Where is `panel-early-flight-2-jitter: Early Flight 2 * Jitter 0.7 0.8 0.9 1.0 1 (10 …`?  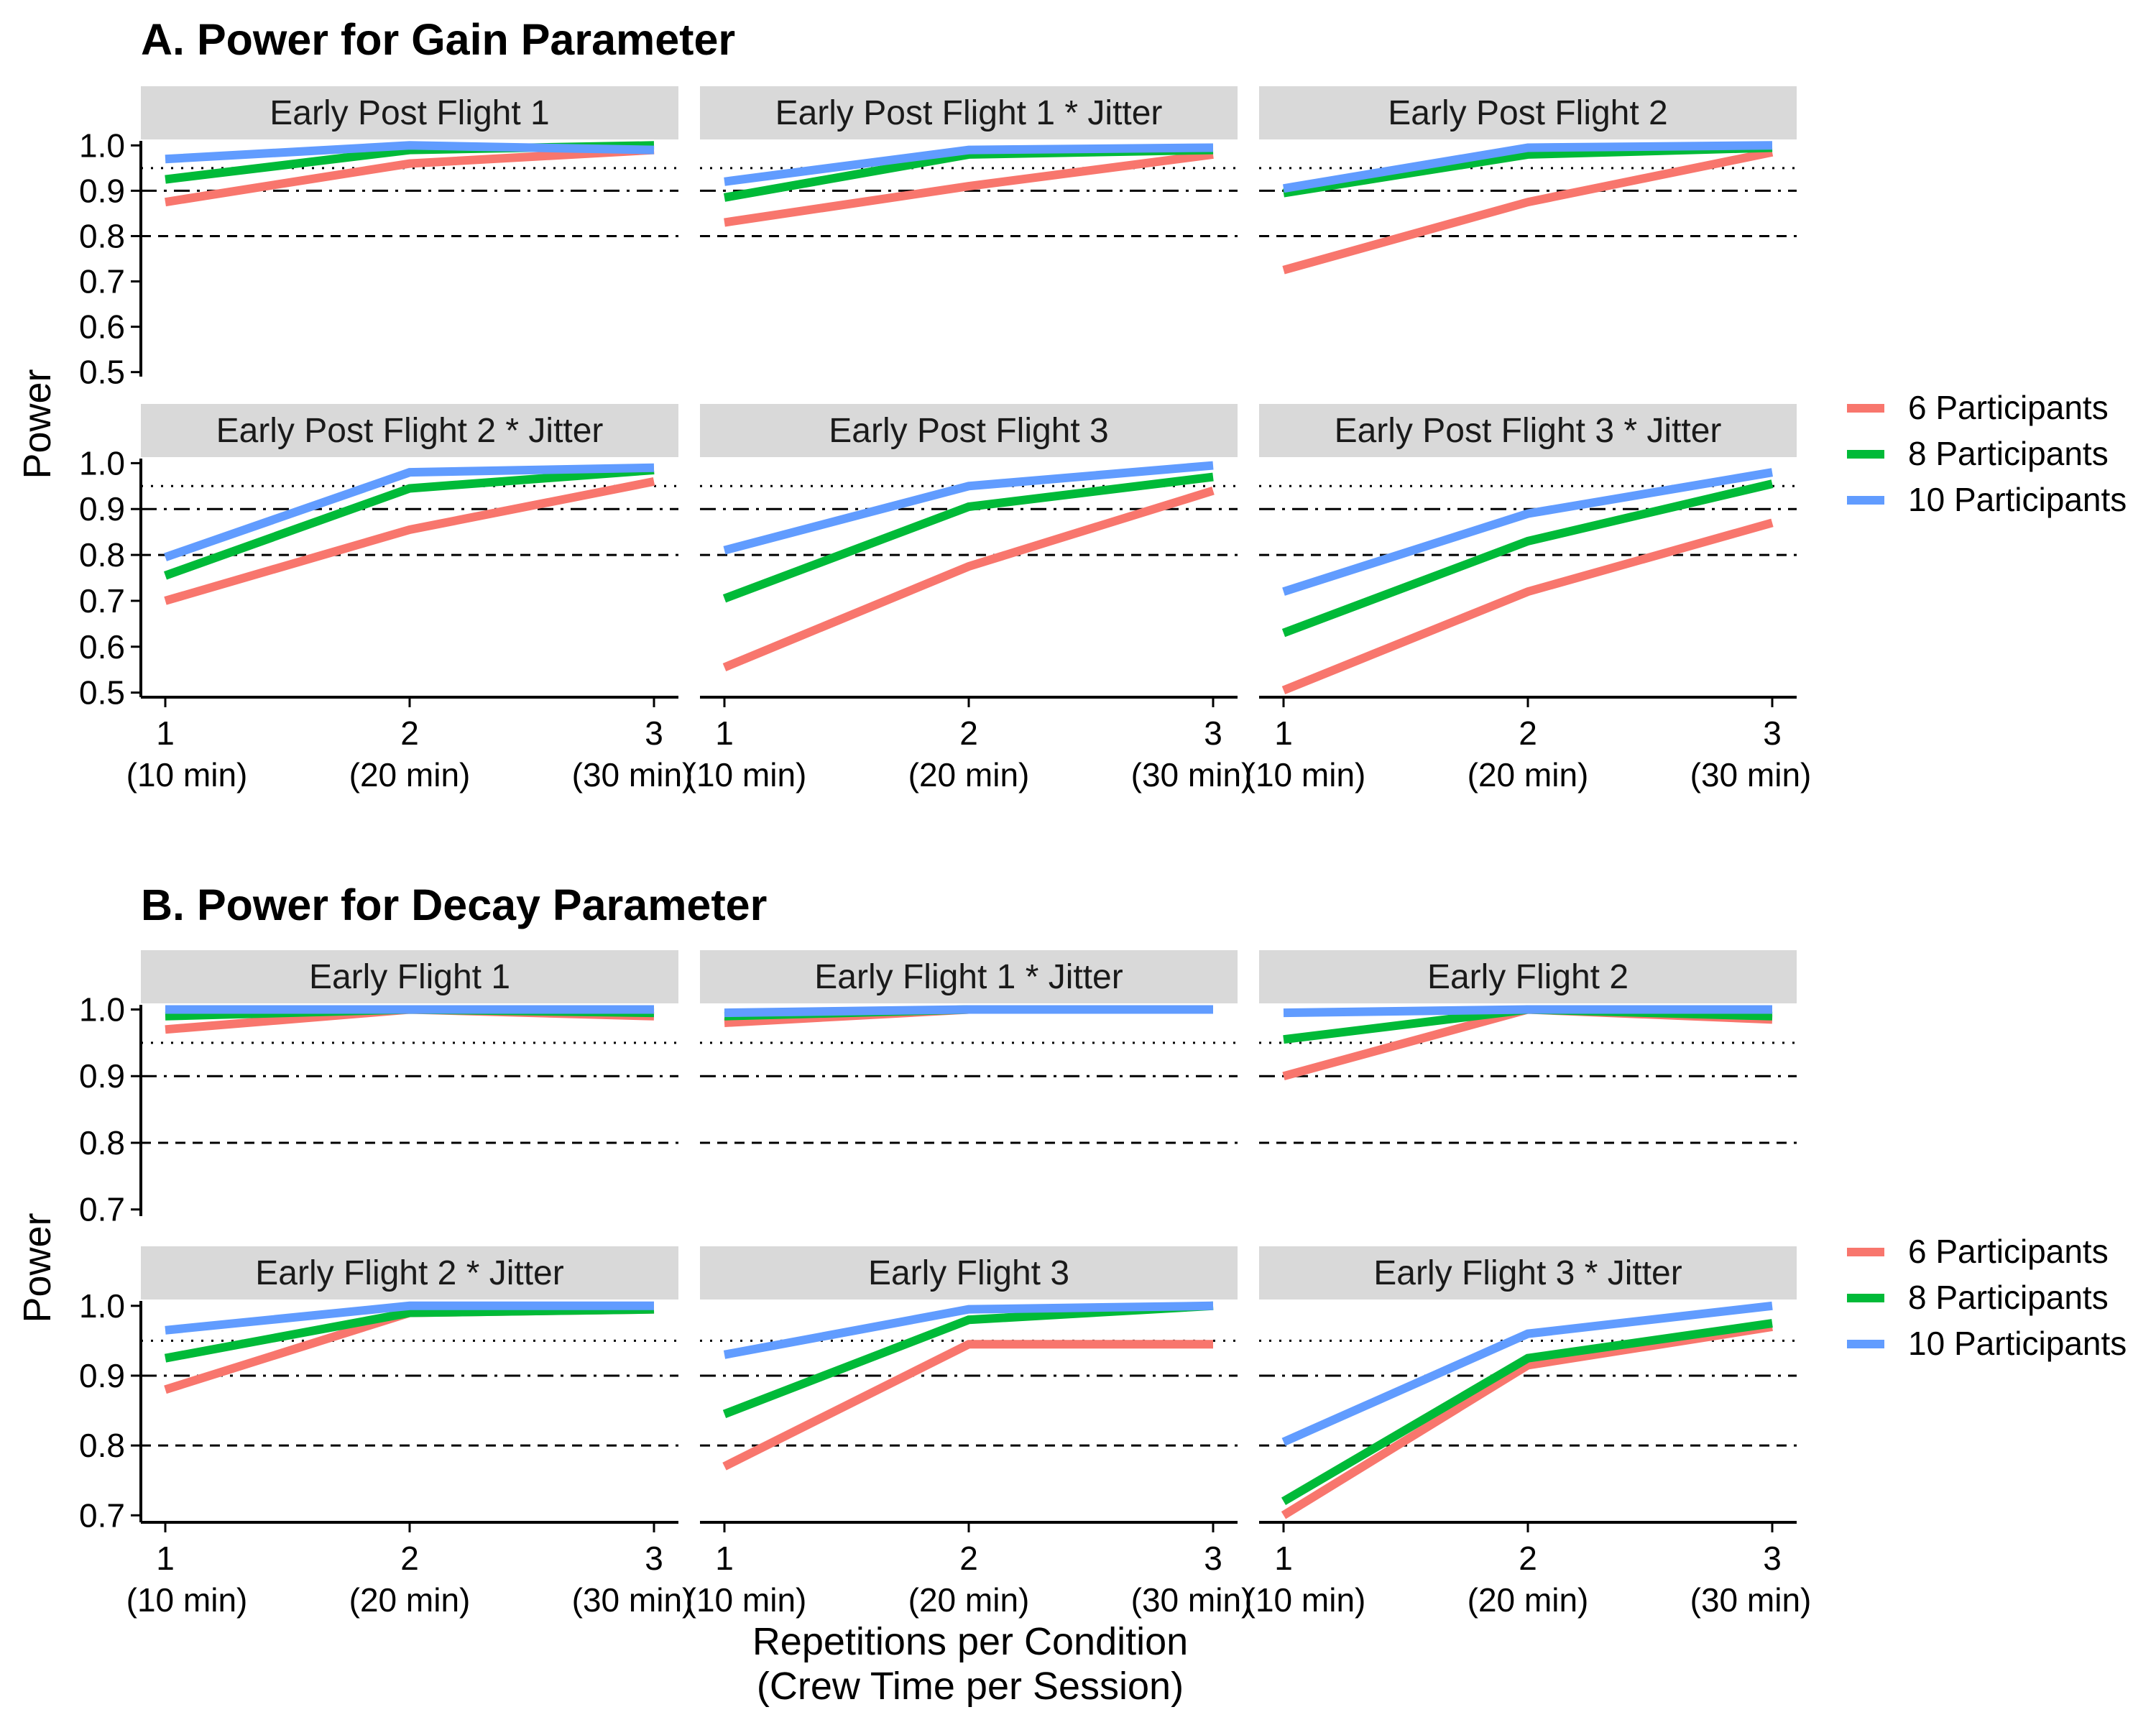
panel-early-flight-2-jitter: Early Flight 2 * Jitter 0.7 0.8 0.9 1.0 1 (10 … is located at coordinates (386, 1432).